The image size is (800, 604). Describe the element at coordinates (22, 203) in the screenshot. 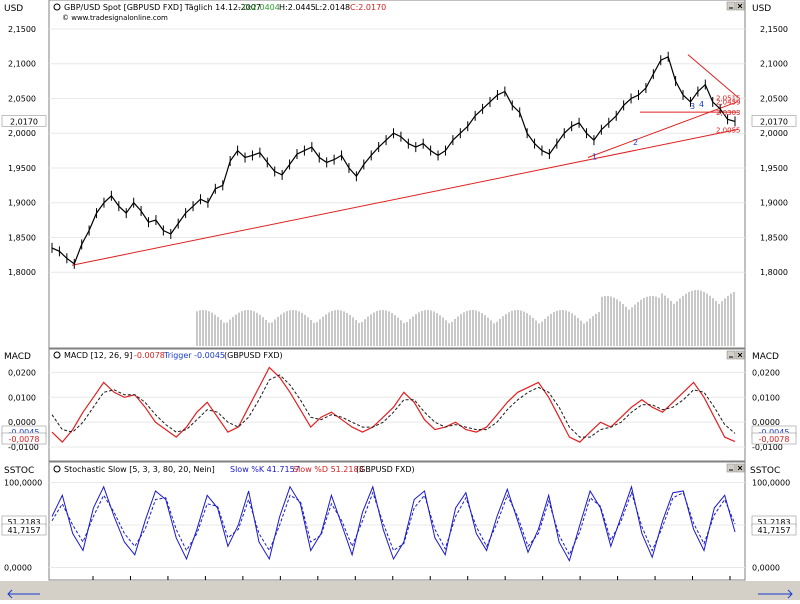

I see `price-ytick-left: 1,9000` at that location.